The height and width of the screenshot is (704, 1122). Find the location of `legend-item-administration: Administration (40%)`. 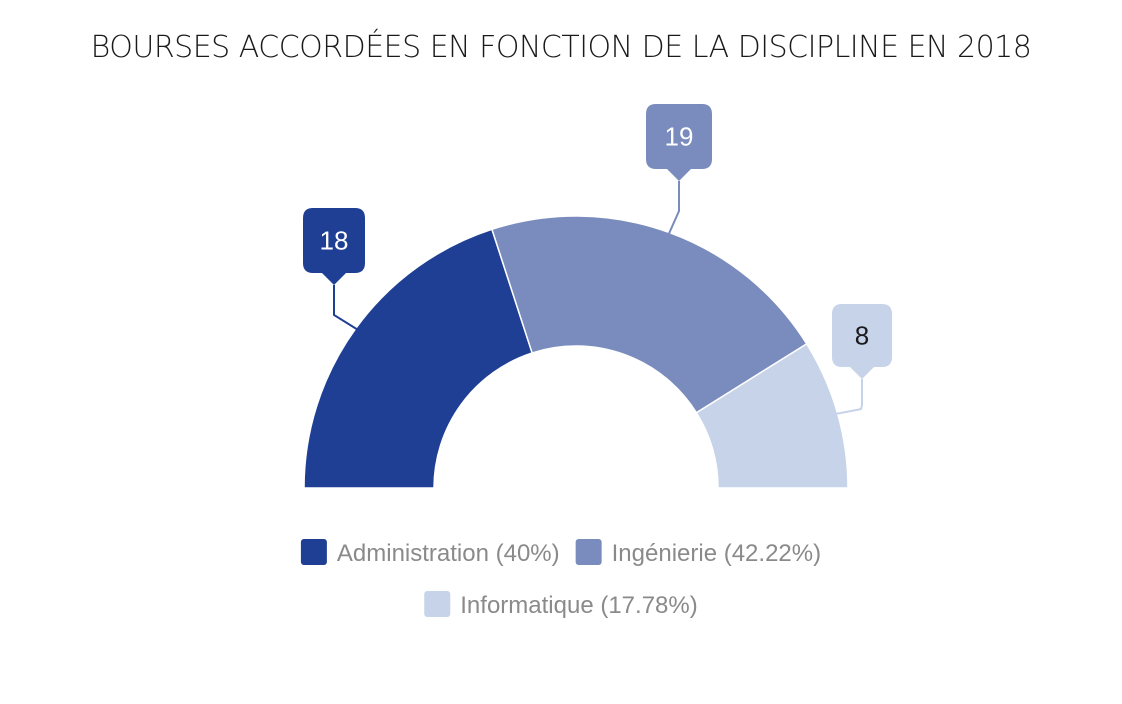

legend-item-administration: Administration (40%) is located at coordinates (430, 553).